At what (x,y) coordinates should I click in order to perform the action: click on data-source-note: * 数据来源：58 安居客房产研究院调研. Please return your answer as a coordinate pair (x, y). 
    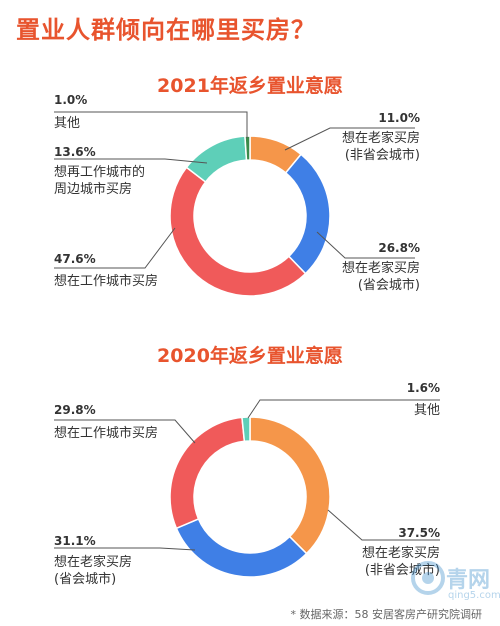
    Looking at the image, I should click on (386, 614).